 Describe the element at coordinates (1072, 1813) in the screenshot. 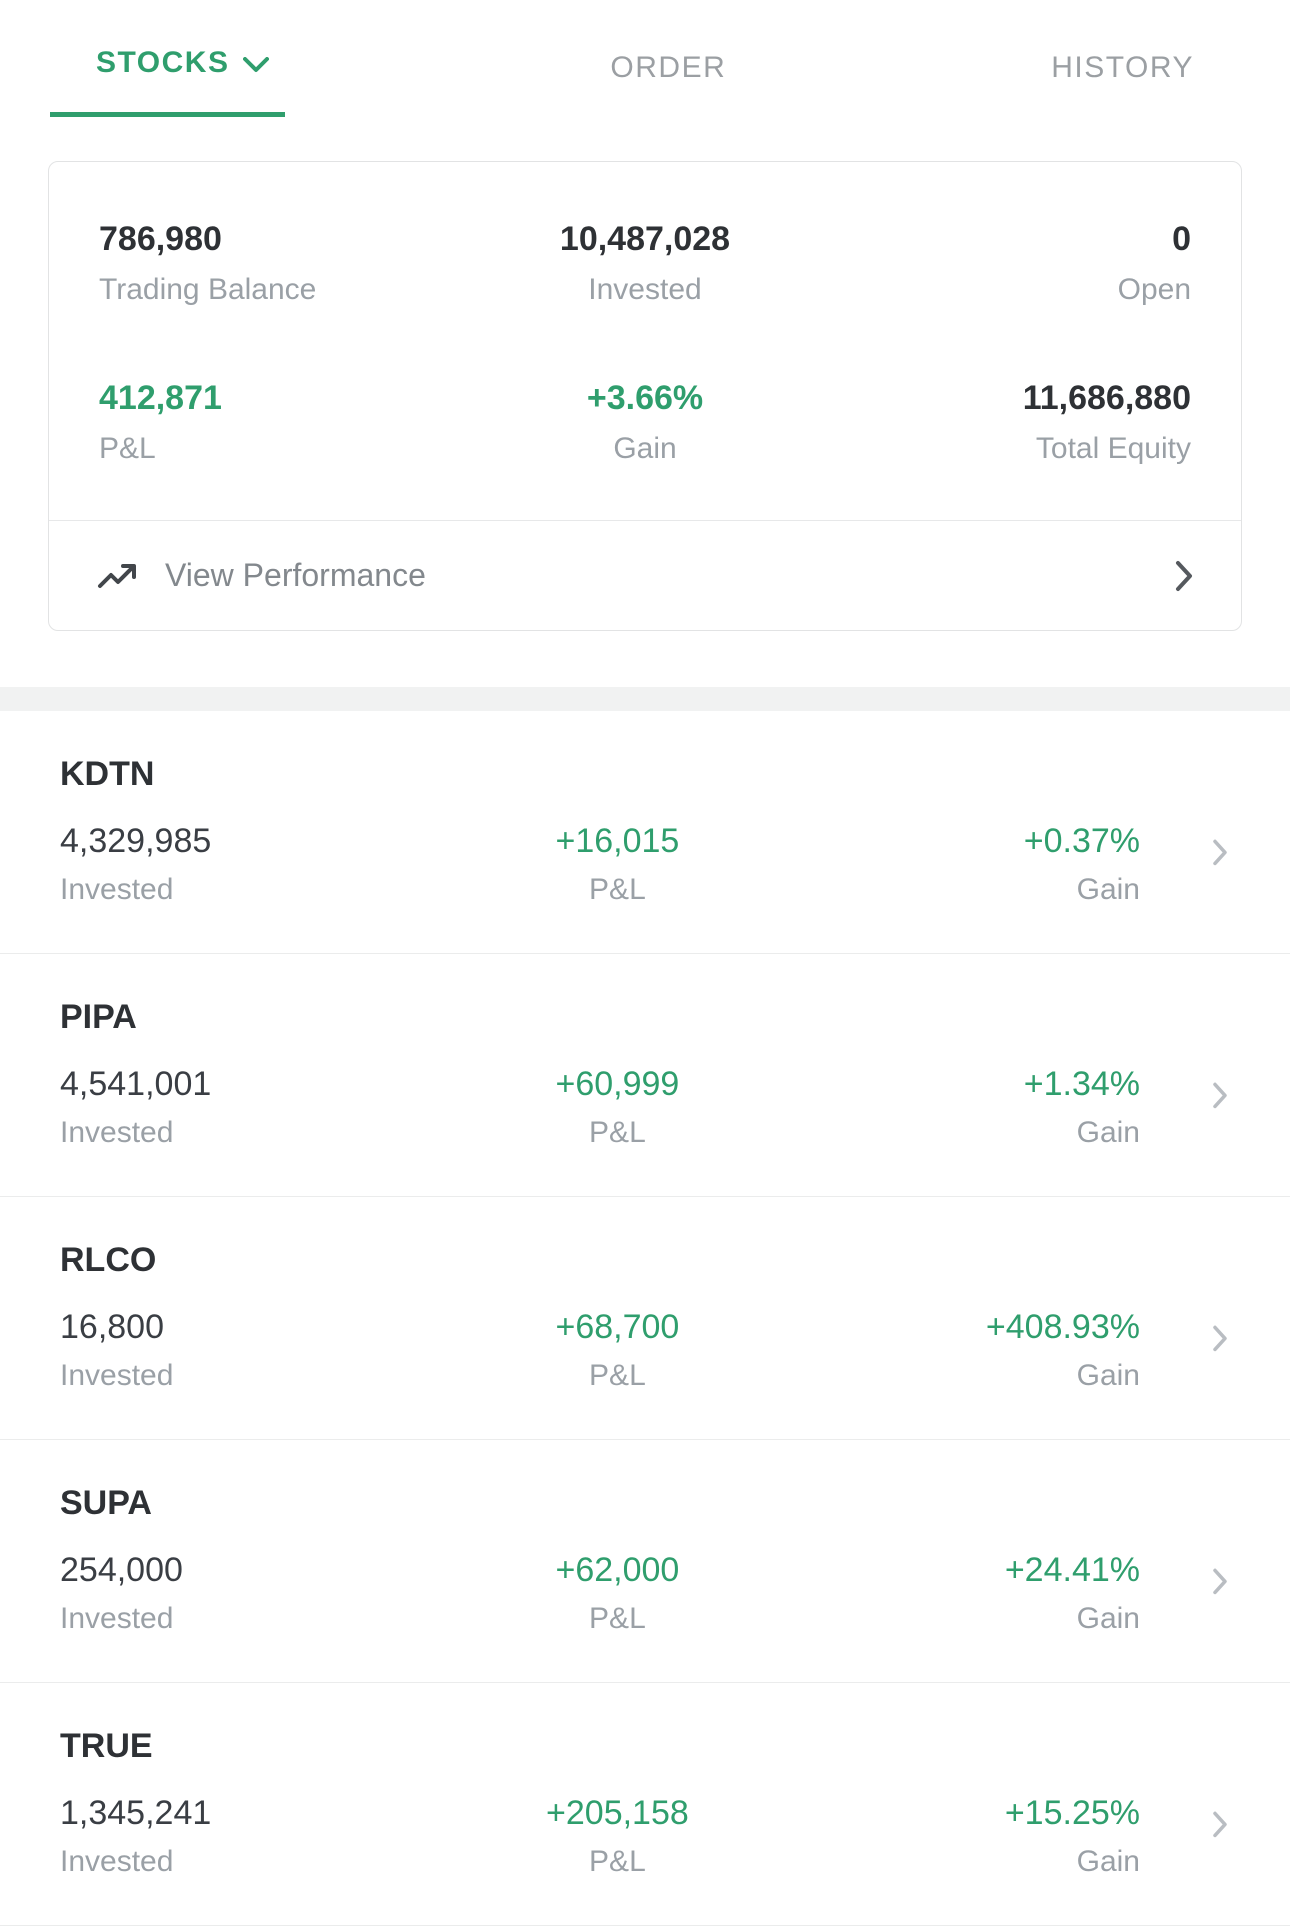

I see `gain-value: +15.25%` at that location.